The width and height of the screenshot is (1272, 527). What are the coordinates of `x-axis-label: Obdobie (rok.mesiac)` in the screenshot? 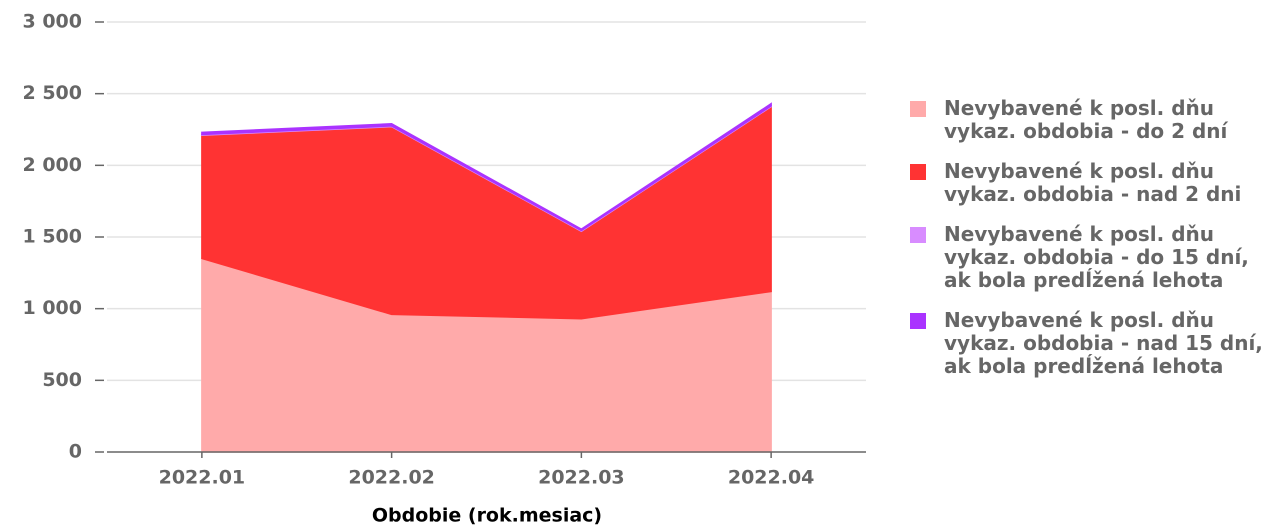 It's located at (487, 516).